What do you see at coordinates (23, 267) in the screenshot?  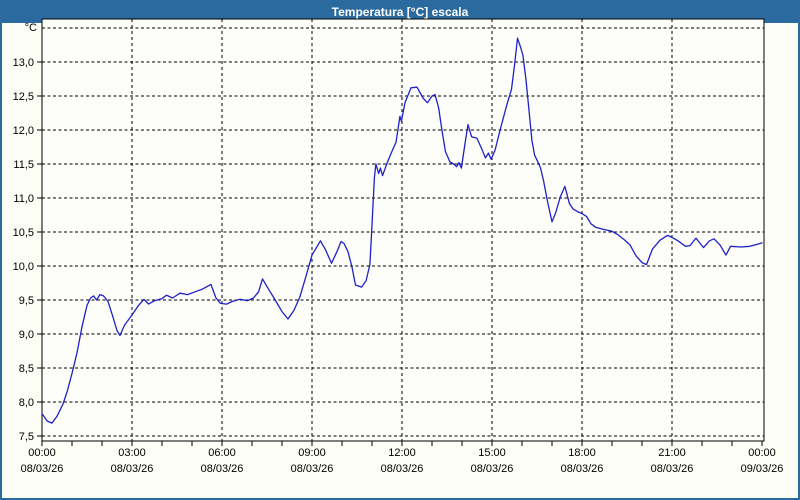 I see `y-tick-label: 10,0` at bounding box center [23, 267].